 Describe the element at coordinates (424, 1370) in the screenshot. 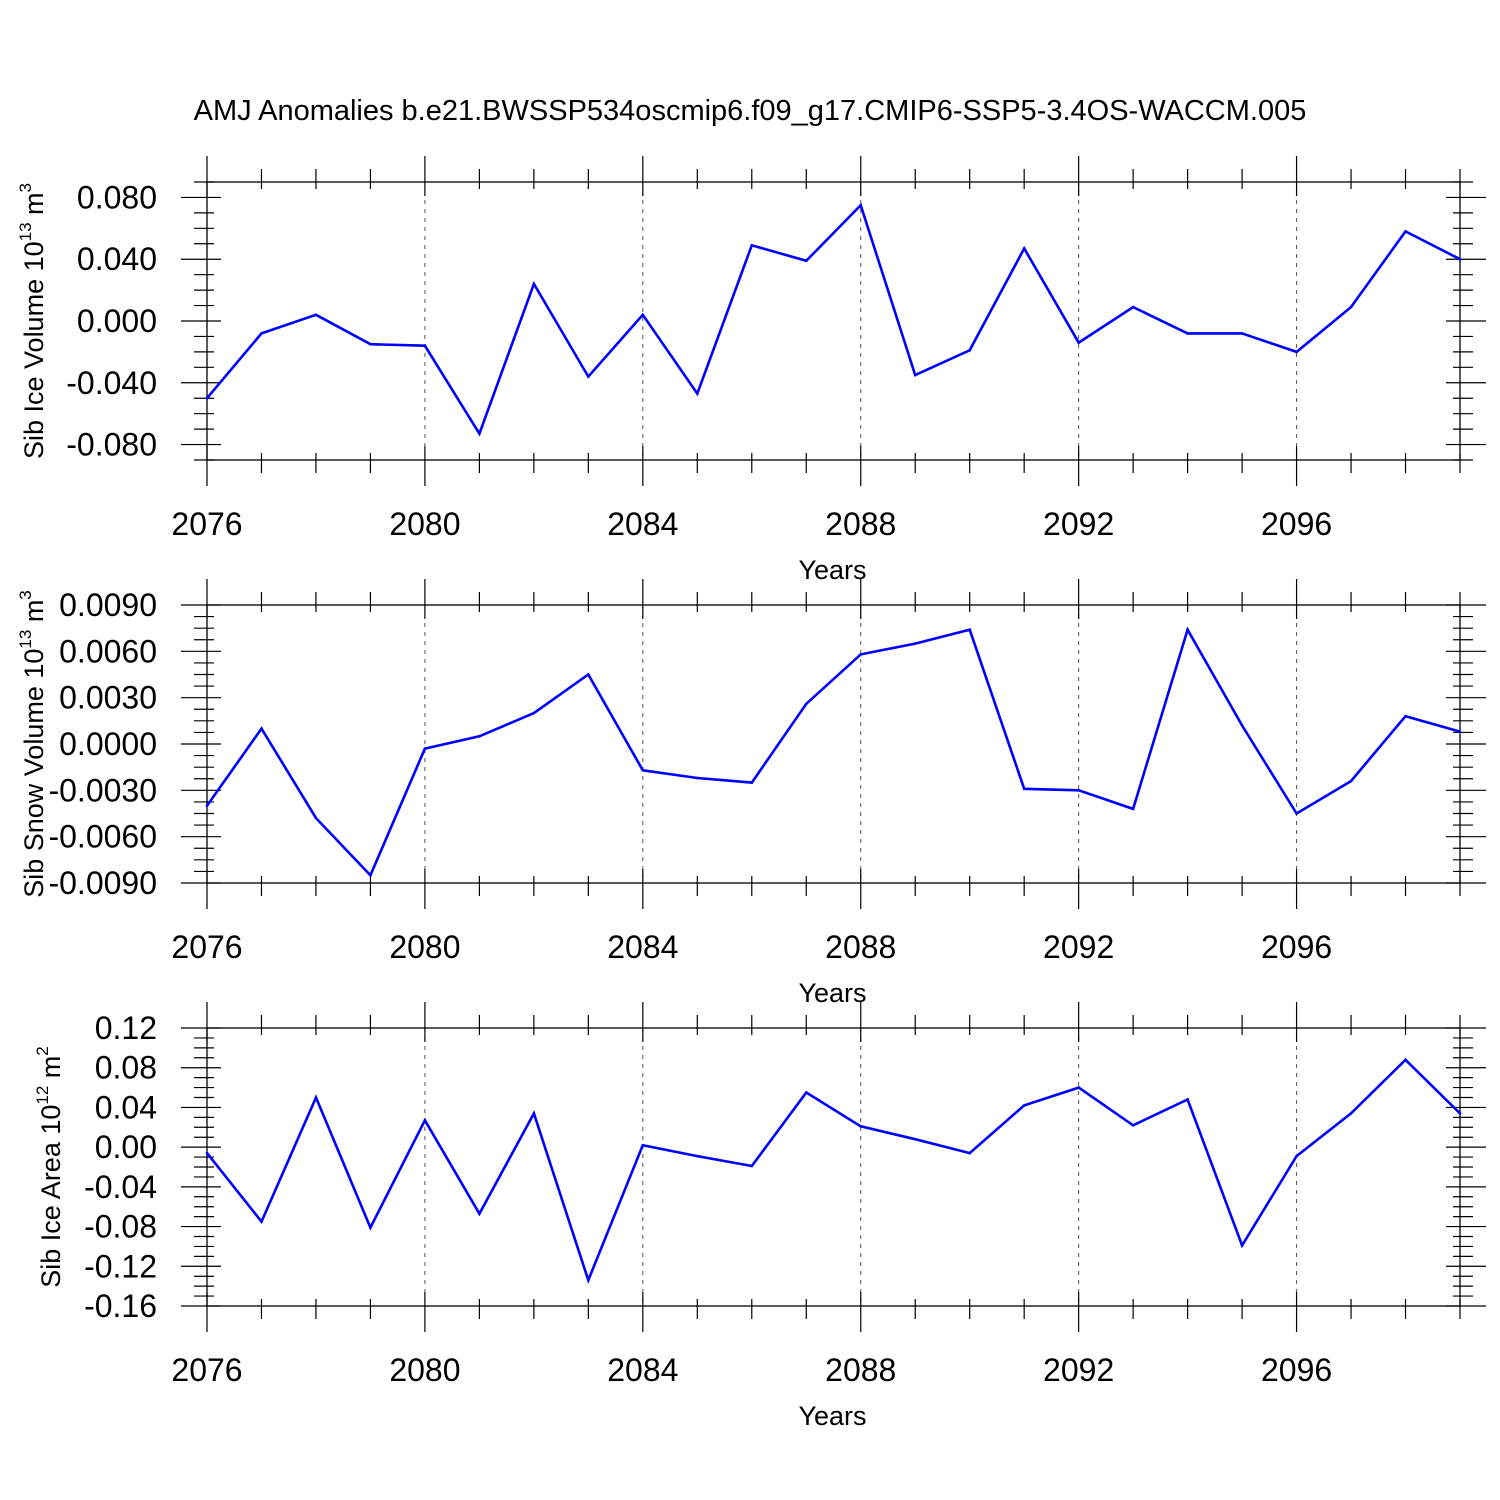

I see `x-tick-label: 2080` at that location.